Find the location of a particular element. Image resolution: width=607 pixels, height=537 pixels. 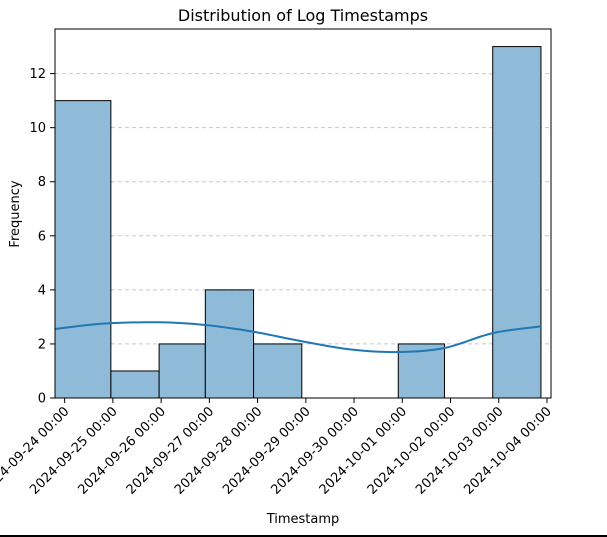

y-tick-label: 4 is located at coordinates (42, 290).